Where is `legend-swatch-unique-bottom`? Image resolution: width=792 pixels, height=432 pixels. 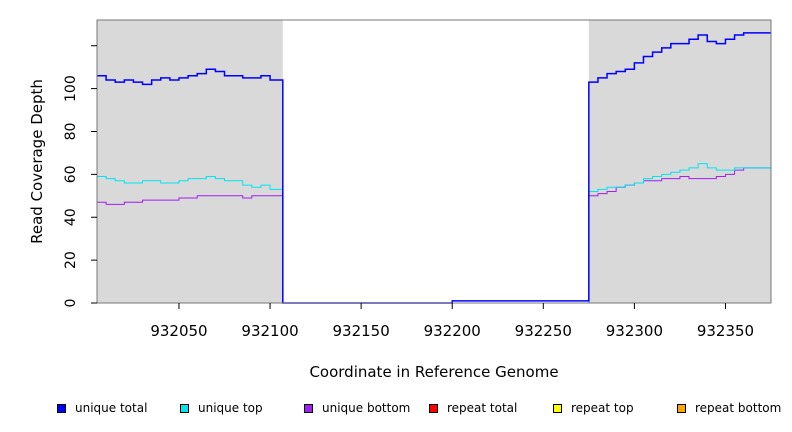
legend-swatch-unique-bottom is located at coordinates (308, 408).